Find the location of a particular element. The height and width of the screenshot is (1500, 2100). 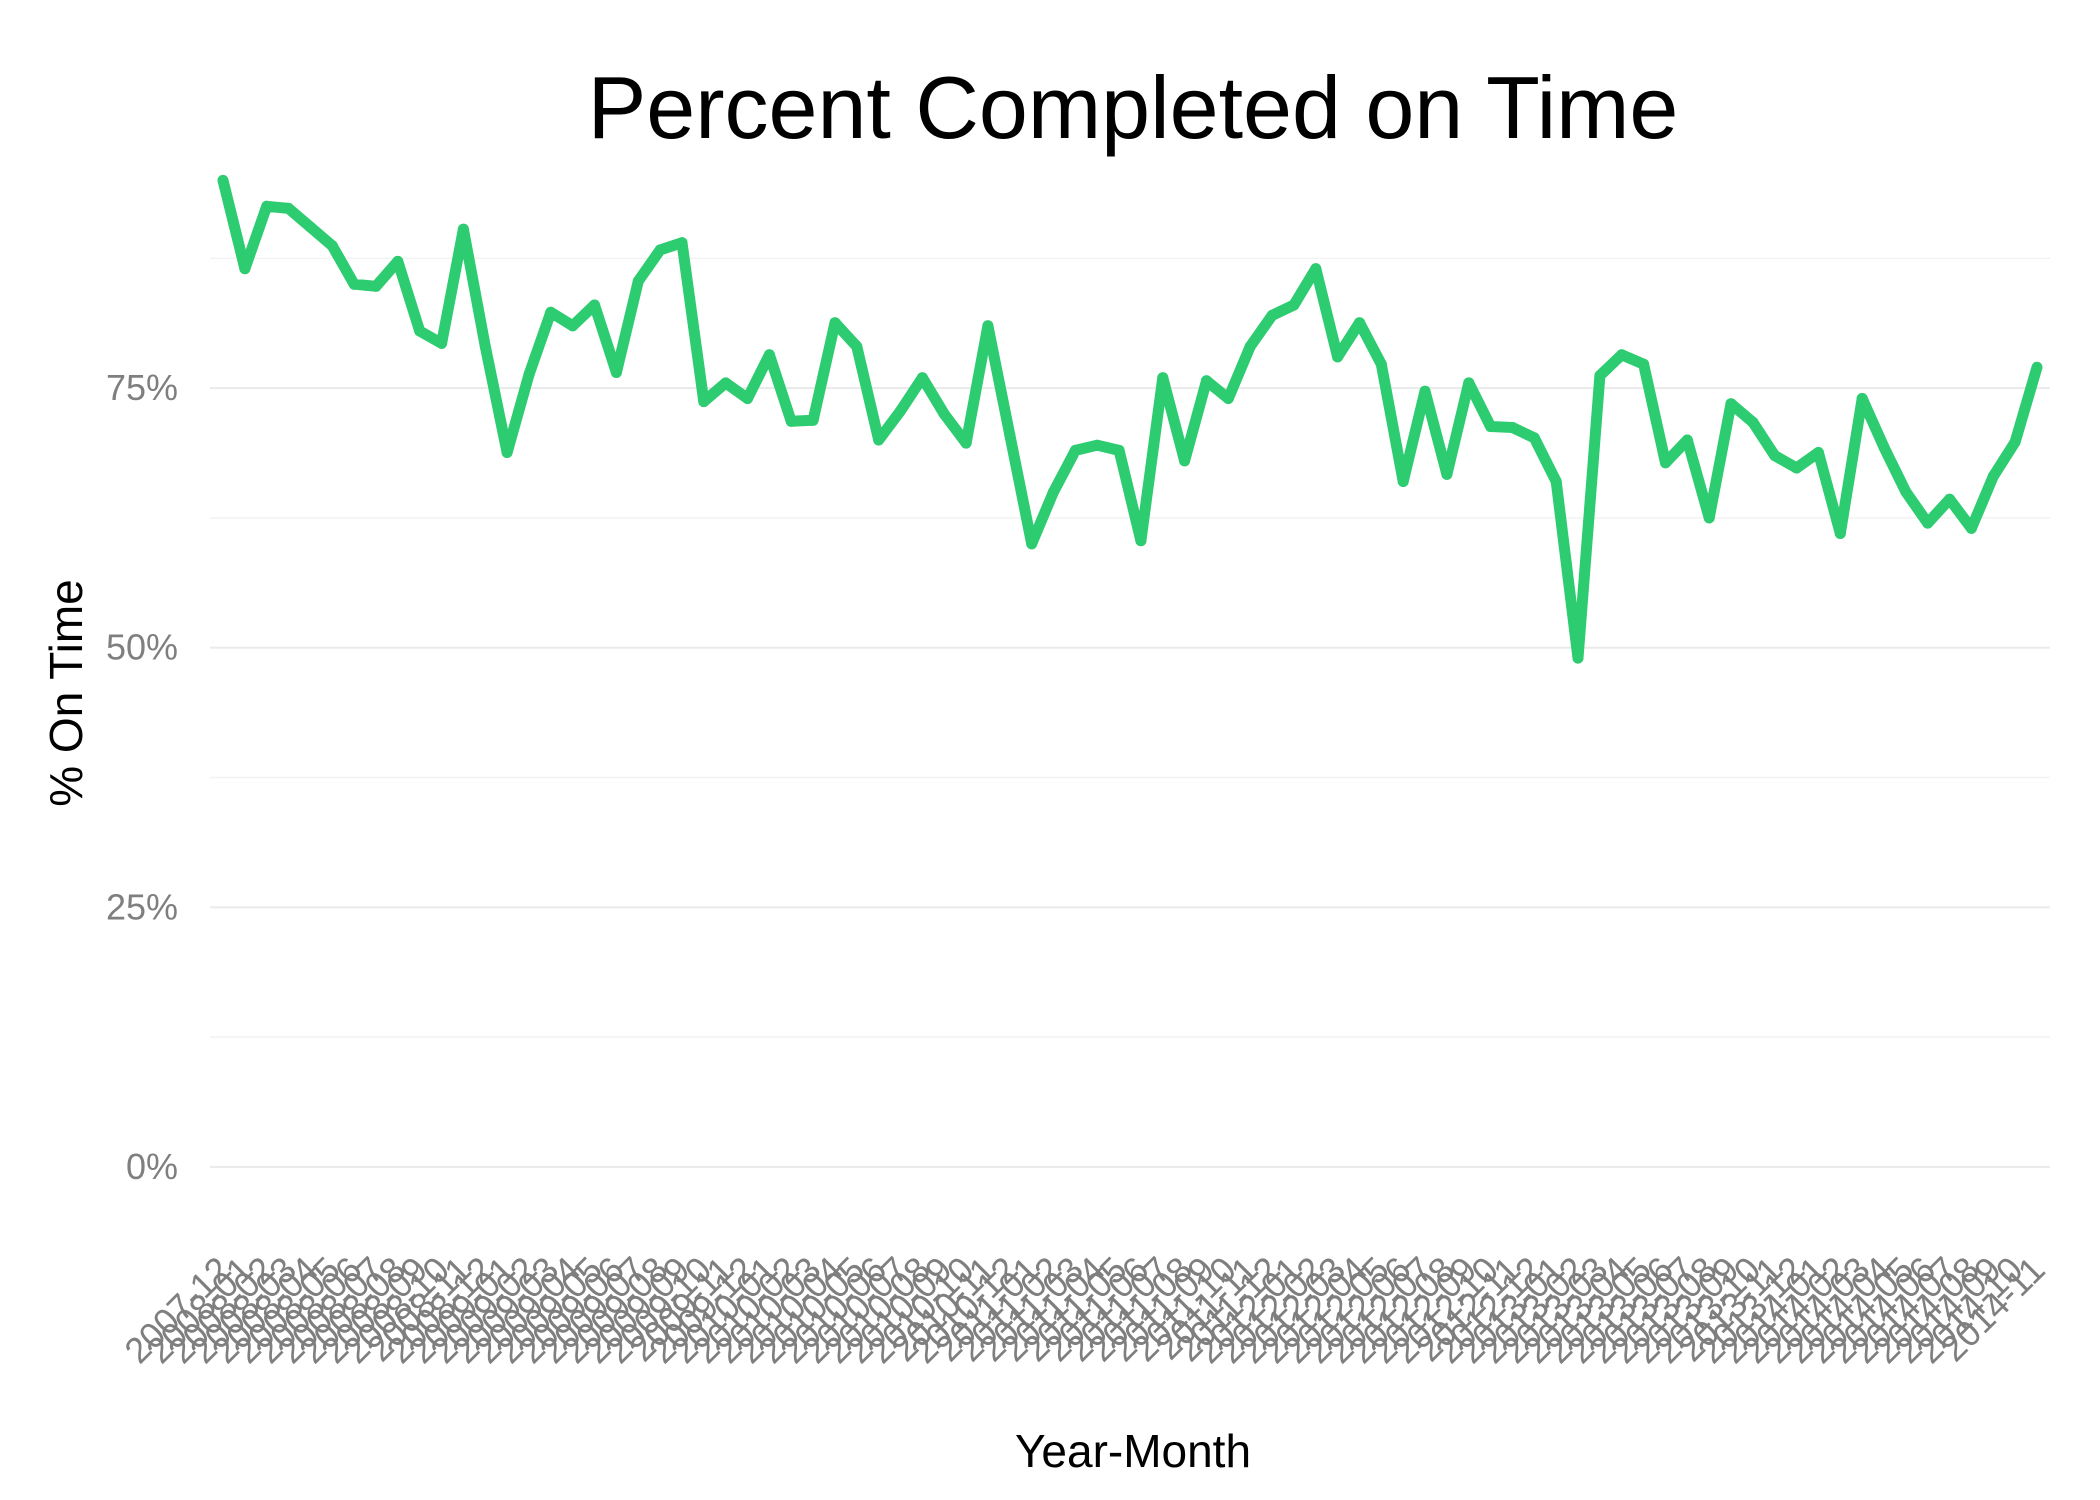

y-tick-label: 50% is located at coordinates (142, 647).